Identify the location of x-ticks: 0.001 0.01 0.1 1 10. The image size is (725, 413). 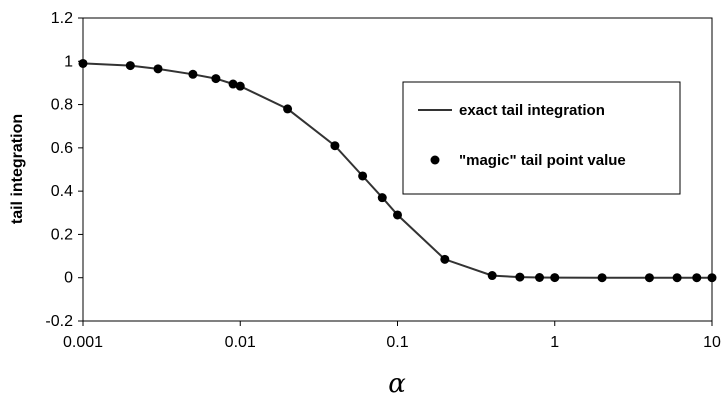
(392, 336).